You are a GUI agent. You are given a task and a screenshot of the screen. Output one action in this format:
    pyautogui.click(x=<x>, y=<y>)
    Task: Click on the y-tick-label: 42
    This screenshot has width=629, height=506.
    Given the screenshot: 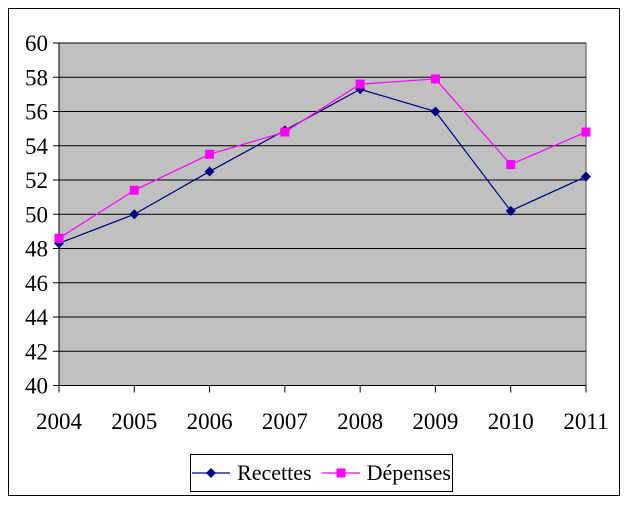 What is the action you would take?
    pyautogui.click(x=36, y=351)
    